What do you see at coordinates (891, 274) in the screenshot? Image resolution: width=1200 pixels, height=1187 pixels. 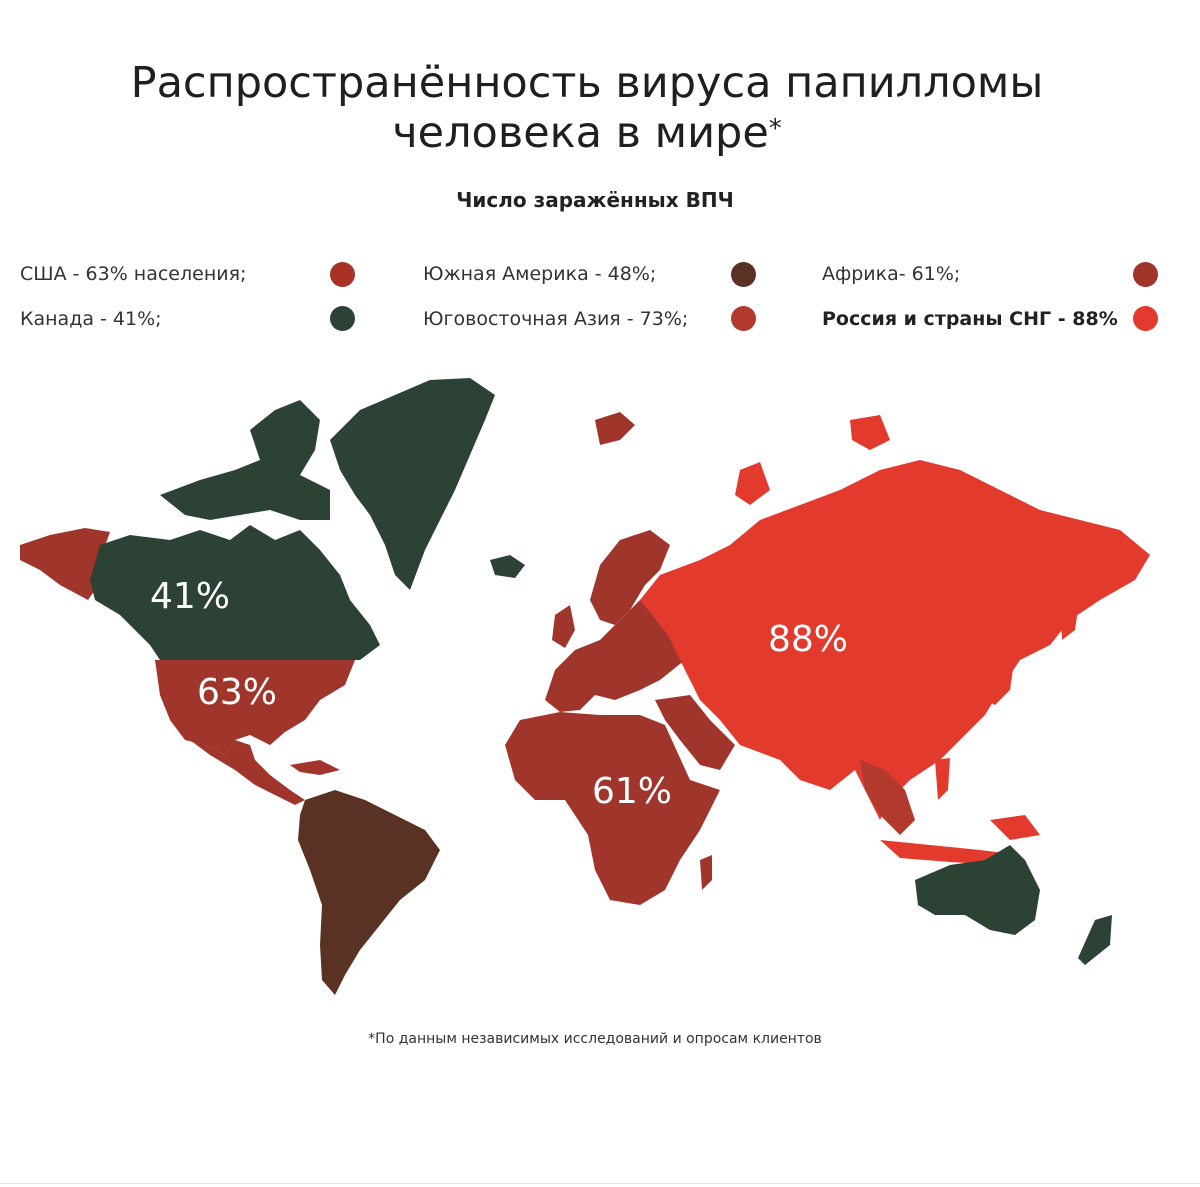 I see `legend-label-africa: Африка- 61%;` at bounding box center [891, 274].